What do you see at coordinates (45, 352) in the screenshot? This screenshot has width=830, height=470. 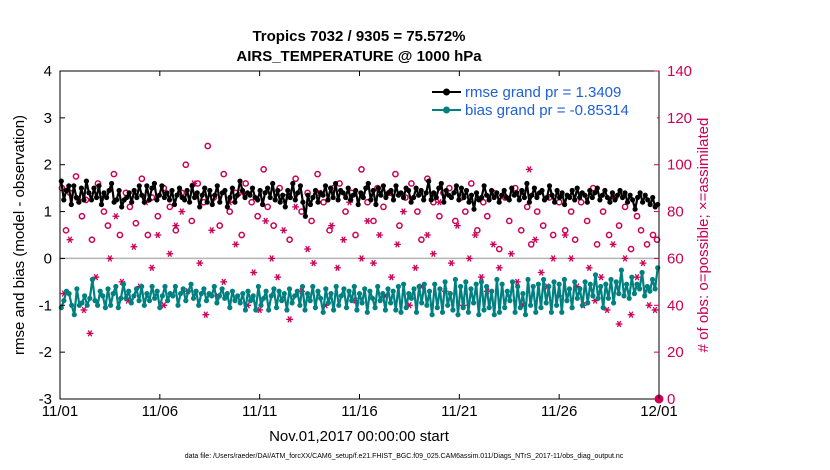 I see `y-tick-label: -2` at bounding box center [45, 352].